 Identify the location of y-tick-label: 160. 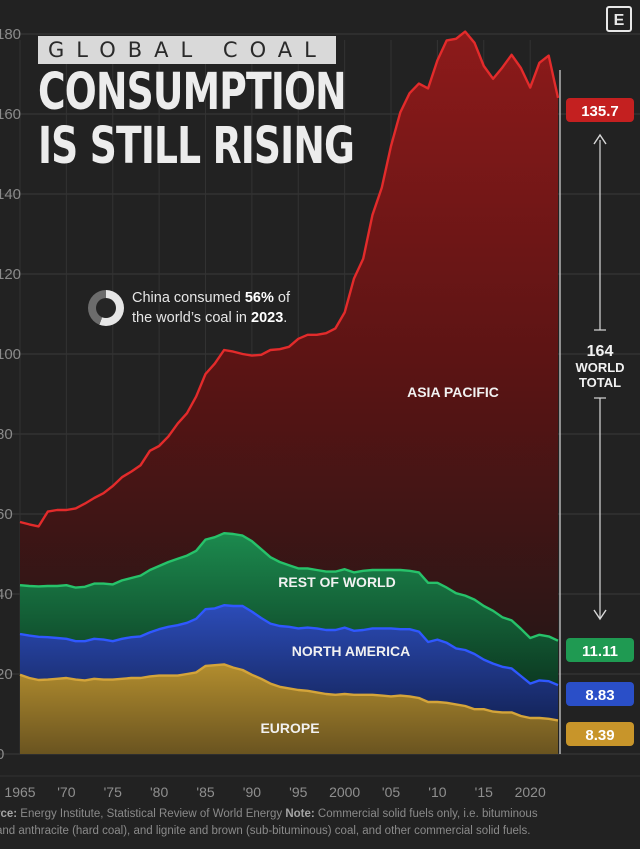
(10, 114).